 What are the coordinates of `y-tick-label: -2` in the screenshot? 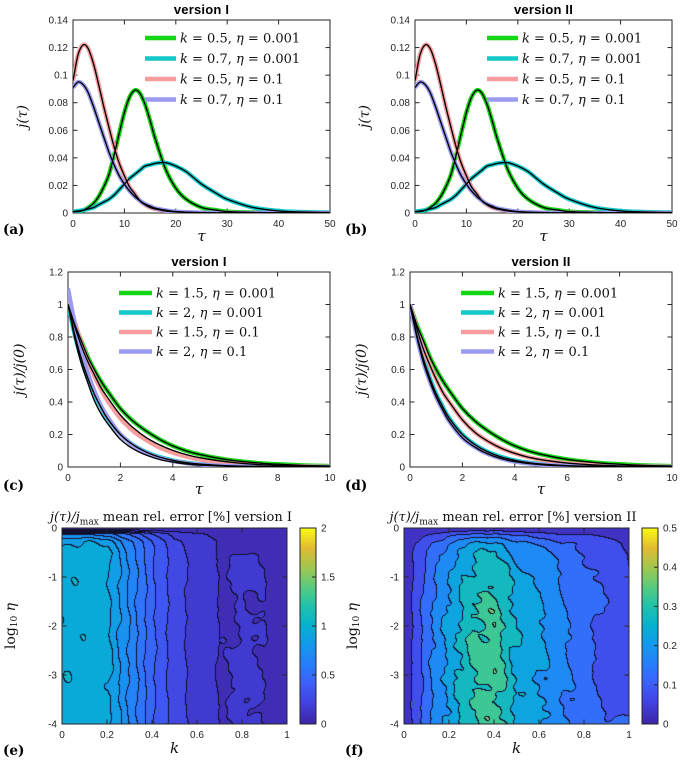 It's located at (394, 627).